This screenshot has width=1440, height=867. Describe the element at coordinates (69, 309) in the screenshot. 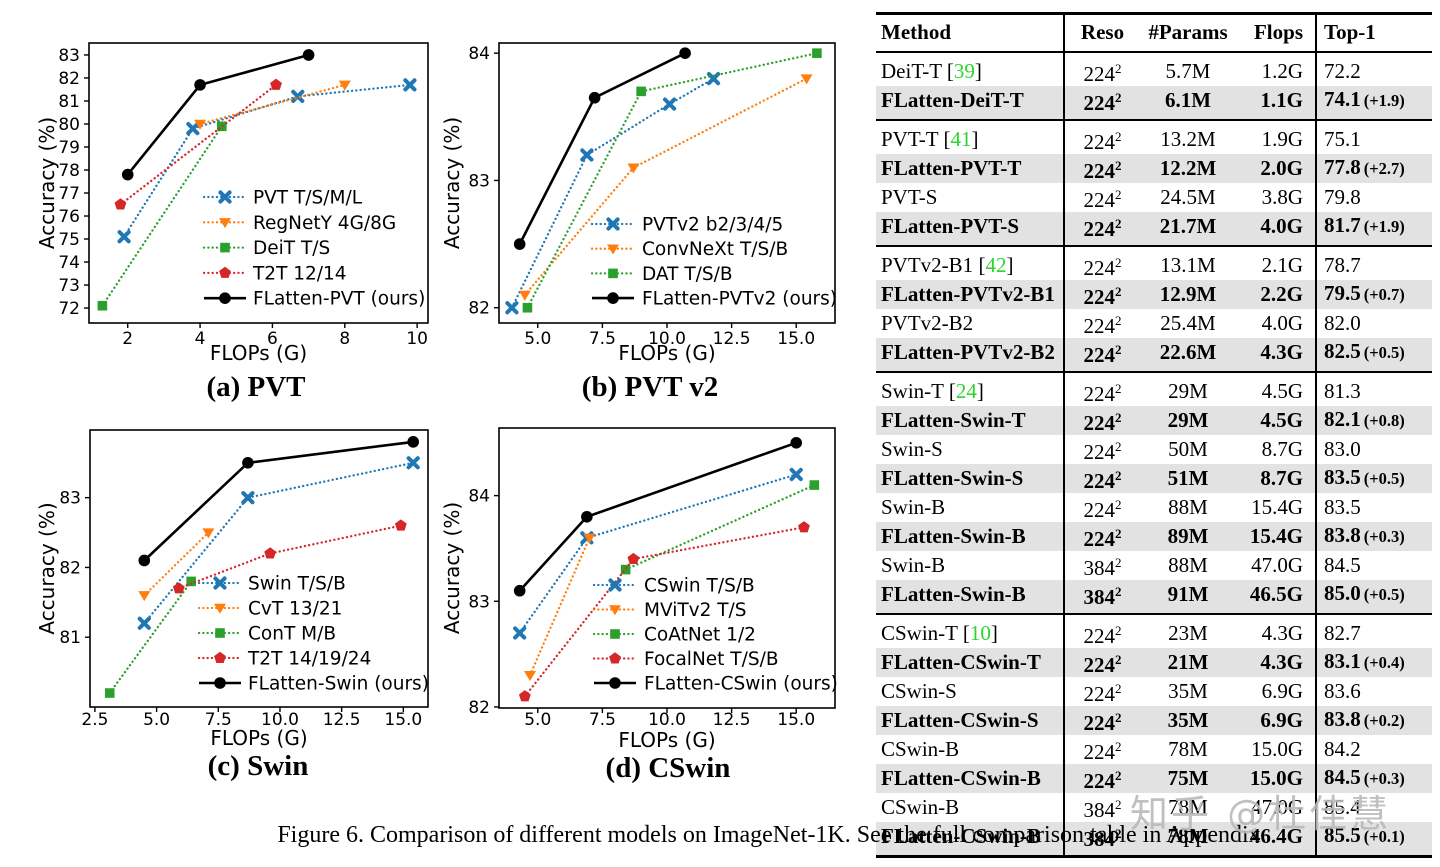

I see `y-tick-label: 72` at that location.